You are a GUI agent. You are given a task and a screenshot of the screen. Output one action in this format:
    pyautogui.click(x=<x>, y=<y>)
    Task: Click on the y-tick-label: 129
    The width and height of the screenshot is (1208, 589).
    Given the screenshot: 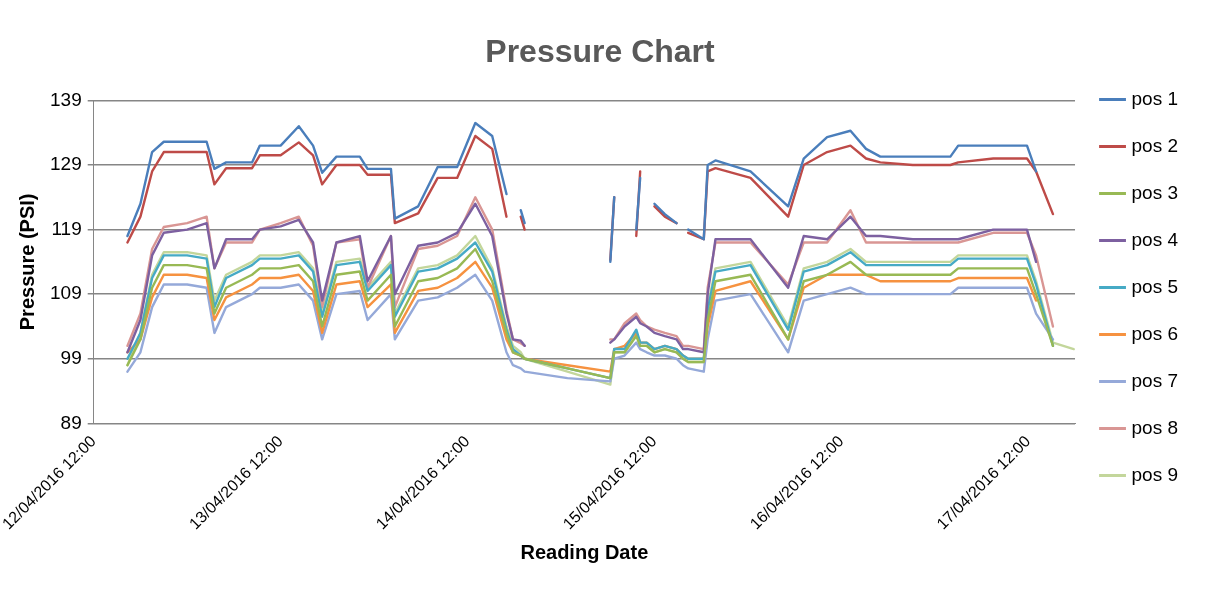 What is the action you would take?
    pyautogui.click(x=66, y=164)
    